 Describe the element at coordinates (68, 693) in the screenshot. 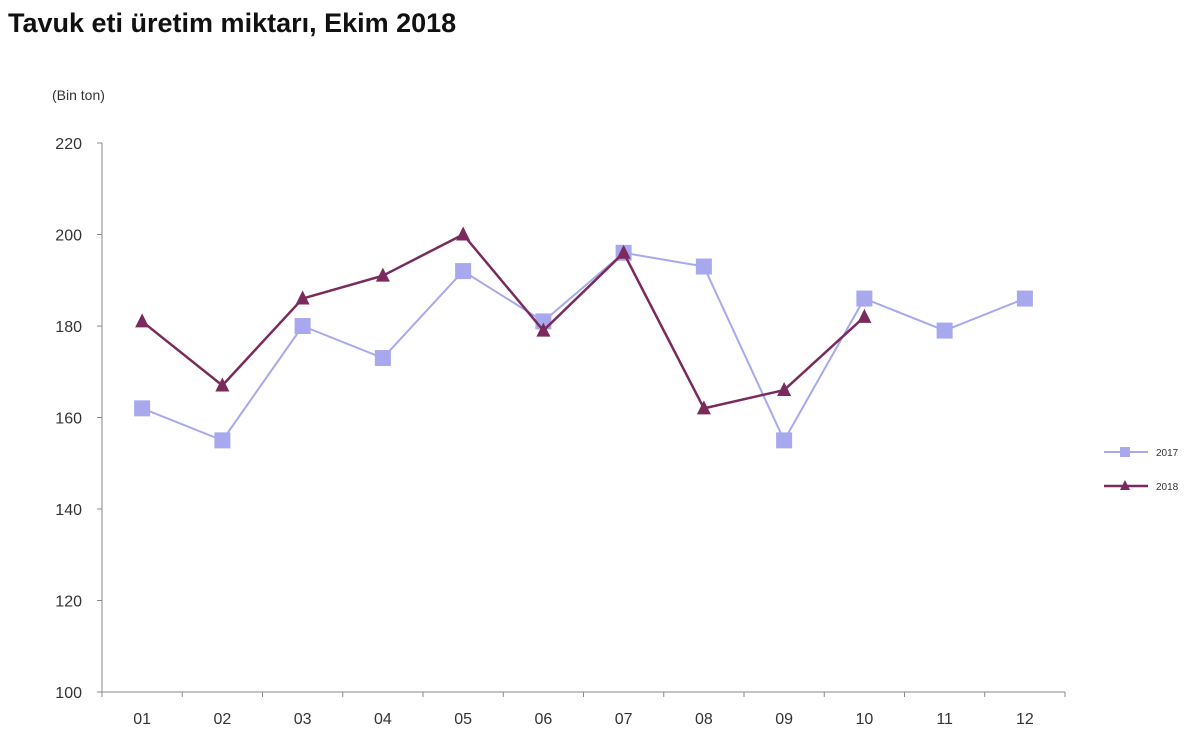

I see `y-tick-label: 100` at that location.